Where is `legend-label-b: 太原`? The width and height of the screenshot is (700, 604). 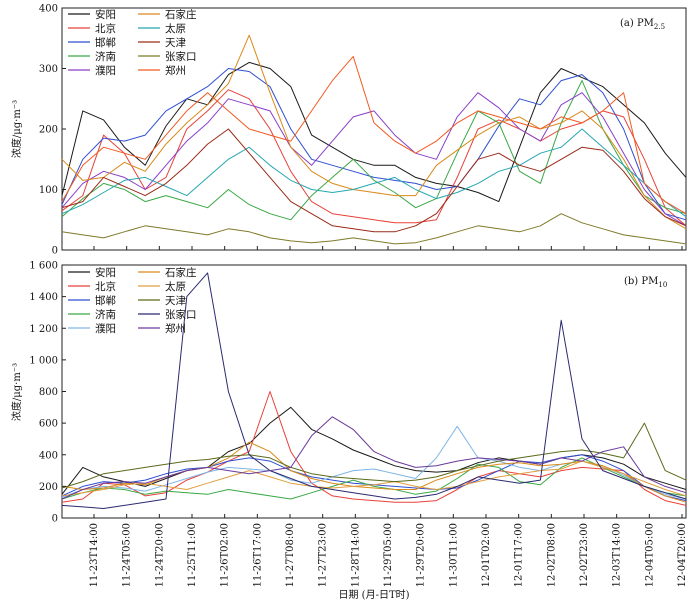 legend-label-b: 太原 is located at coordinates (175, 286).